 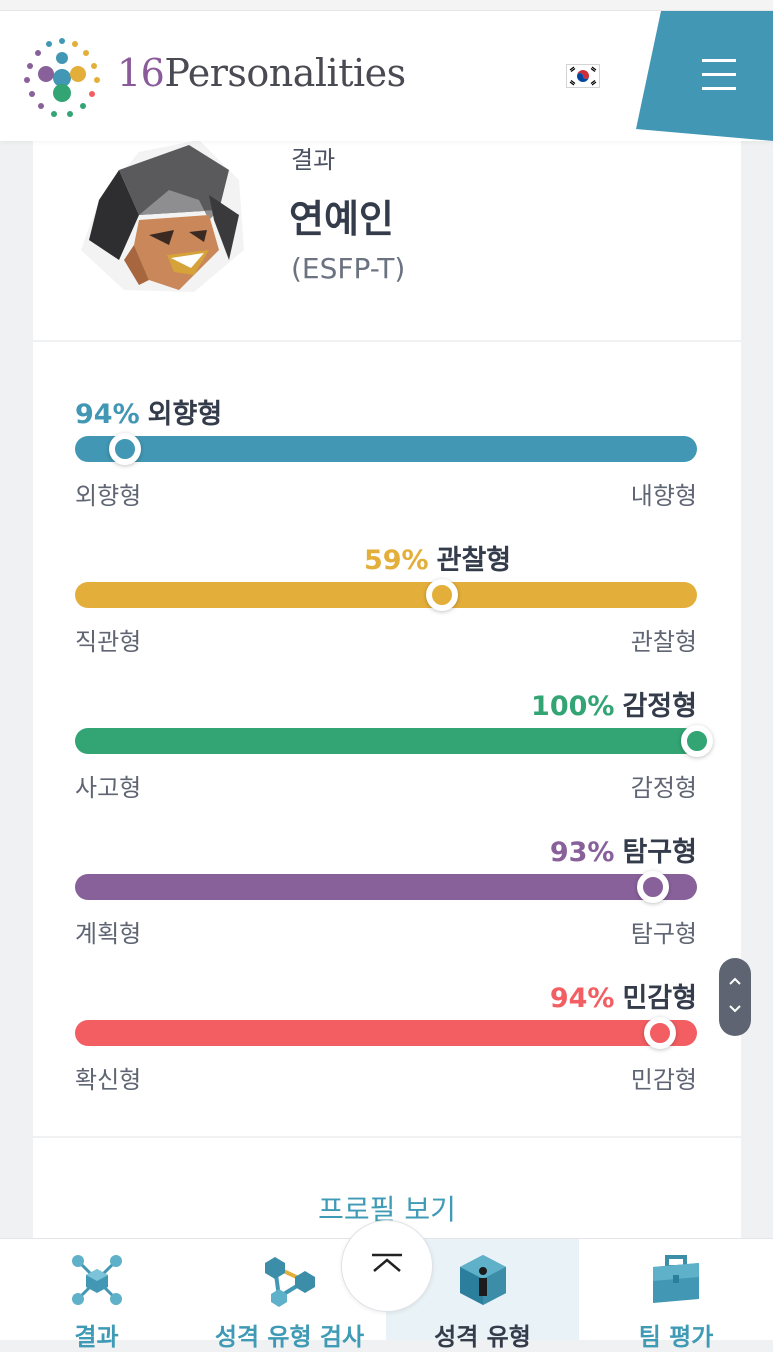 I want to click on chevron-up-icon, so click(x=735, y=981).